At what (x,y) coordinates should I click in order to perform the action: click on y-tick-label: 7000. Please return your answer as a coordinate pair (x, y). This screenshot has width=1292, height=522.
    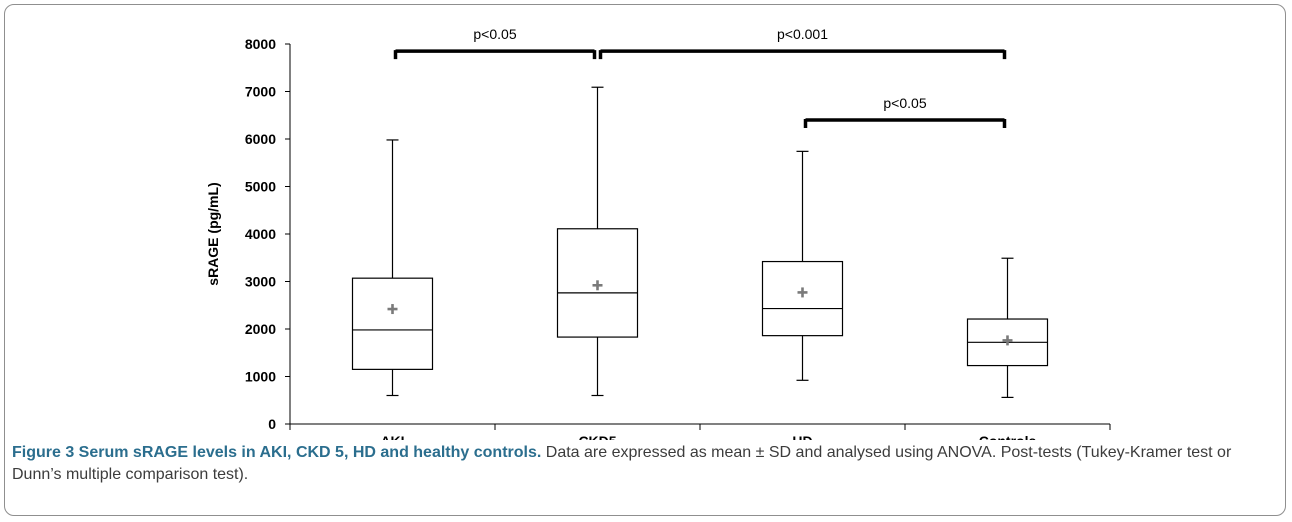
    Looking at the image, I should click on (260, 92).